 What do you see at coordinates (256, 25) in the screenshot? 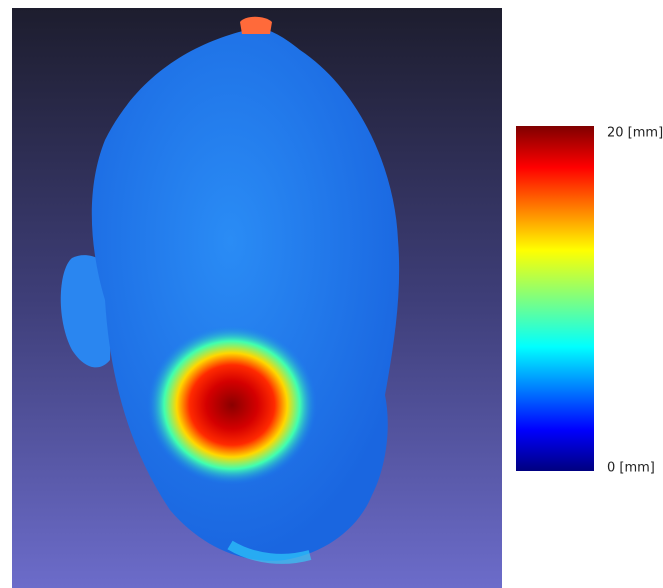
I see `hair-tuft` at bounding box center [256, 25].